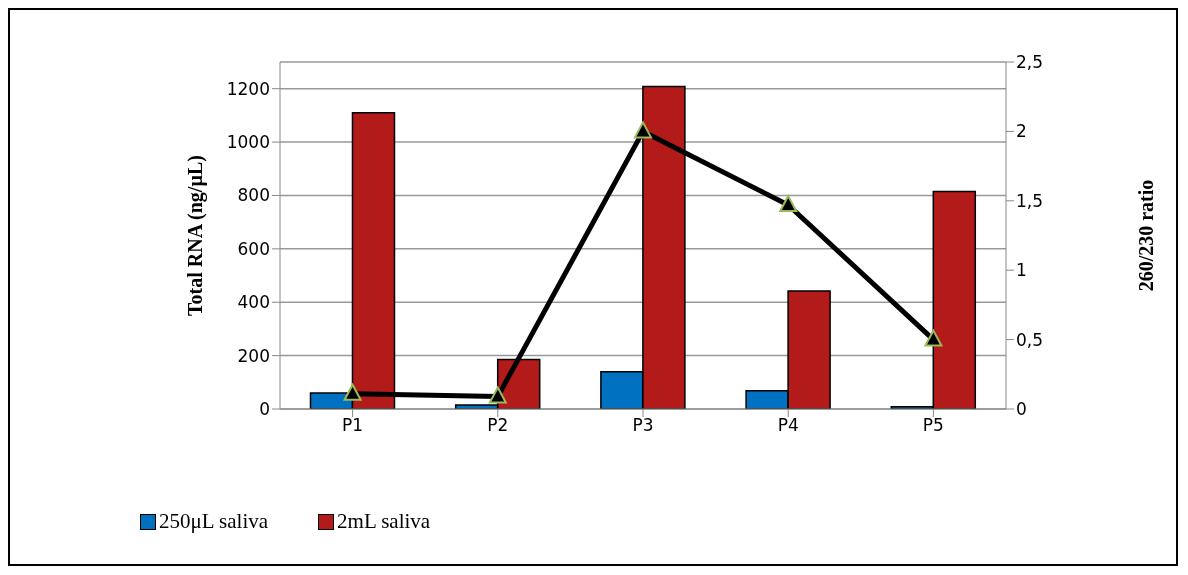 This screenshot has width=1188, height=575. Describe the element at coordinates (196, 235) in the screenshot. I see `y-axis-title: Total RNA (ng/µL)` at that location.